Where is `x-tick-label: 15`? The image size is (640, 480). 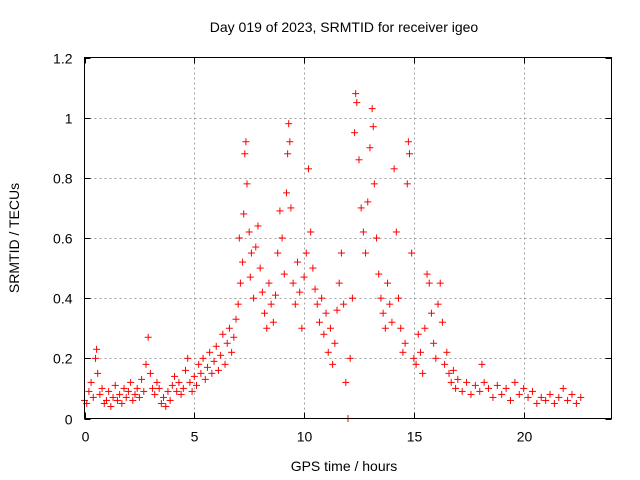 x-tick-label: 15 is located at coordinates (415, 437).